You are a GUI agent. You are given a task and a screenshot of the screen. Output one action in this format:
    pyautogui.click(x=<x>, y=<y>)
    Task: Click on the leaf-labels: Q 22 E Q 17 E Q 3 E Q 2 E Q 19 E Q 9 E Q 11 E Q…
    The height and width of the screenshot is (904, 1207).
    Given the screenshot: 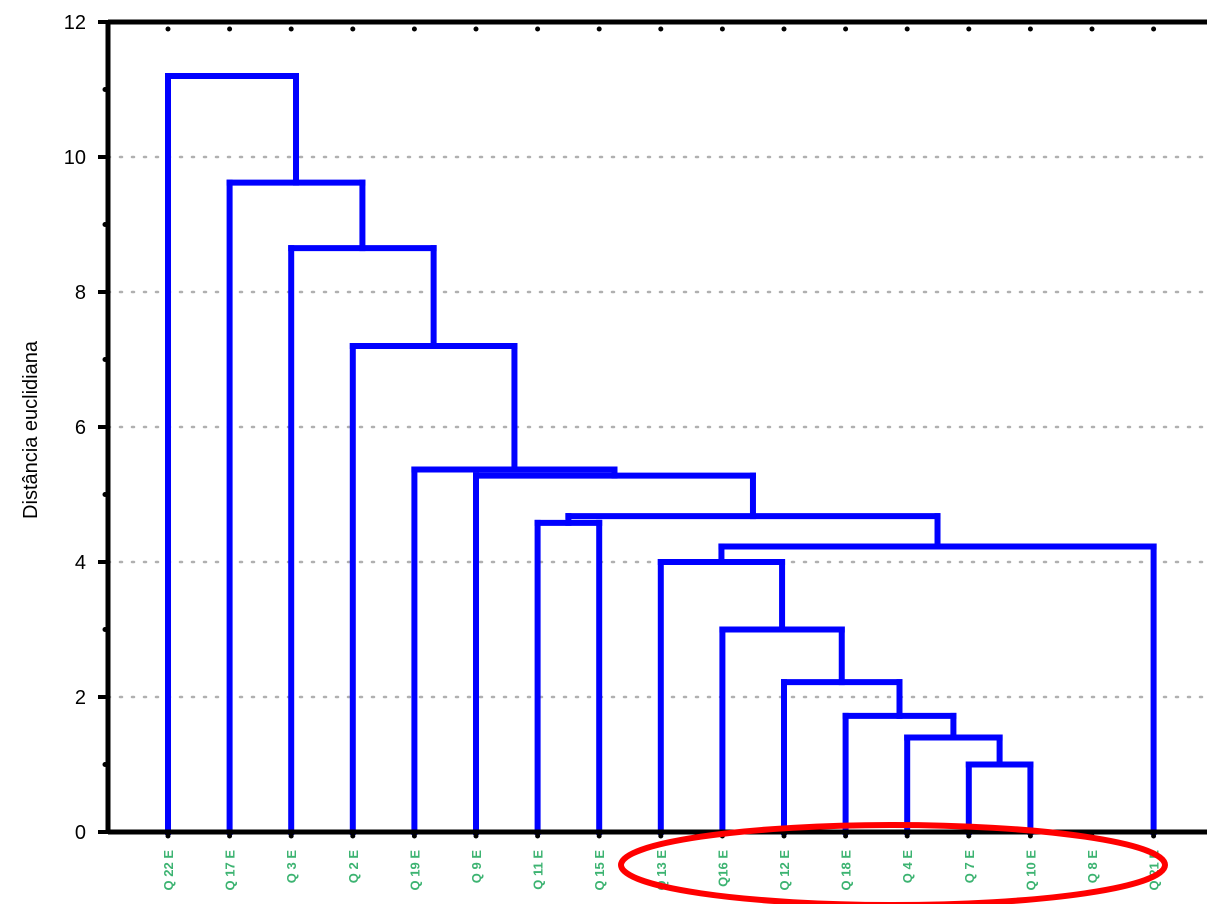 What is the action you would take?
    pyautogui.click(x=661, y=870)
    